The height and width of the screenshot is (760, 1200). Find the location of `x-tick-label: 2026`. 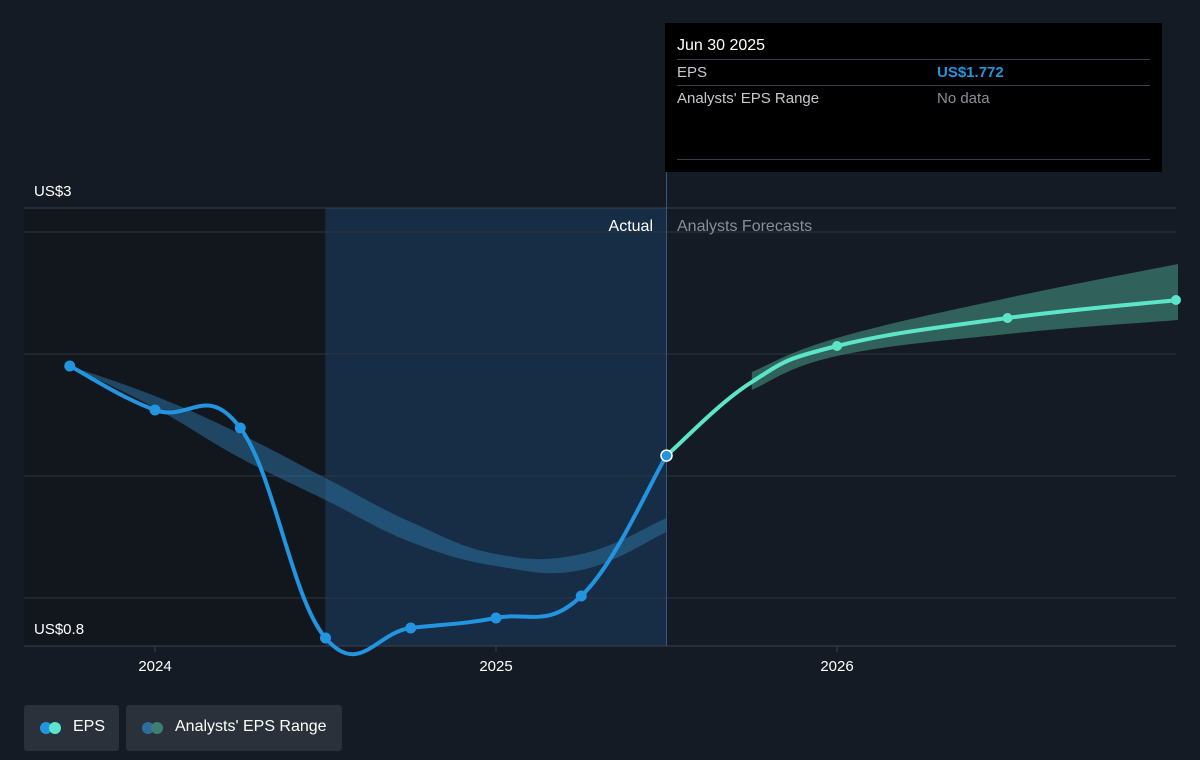

x-tick-label: 2026 is located at coordinates (836, 666).